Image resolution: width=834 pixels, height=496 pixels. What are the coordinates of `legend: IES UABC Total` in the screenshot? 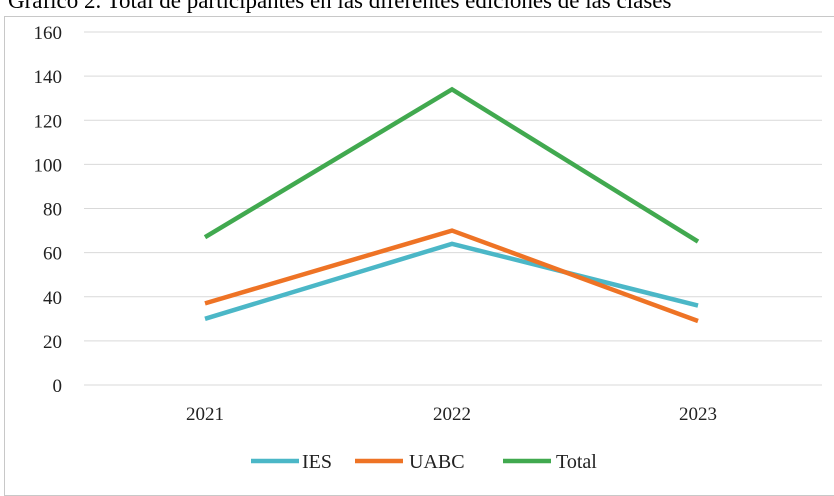 It's located at (424, 462).